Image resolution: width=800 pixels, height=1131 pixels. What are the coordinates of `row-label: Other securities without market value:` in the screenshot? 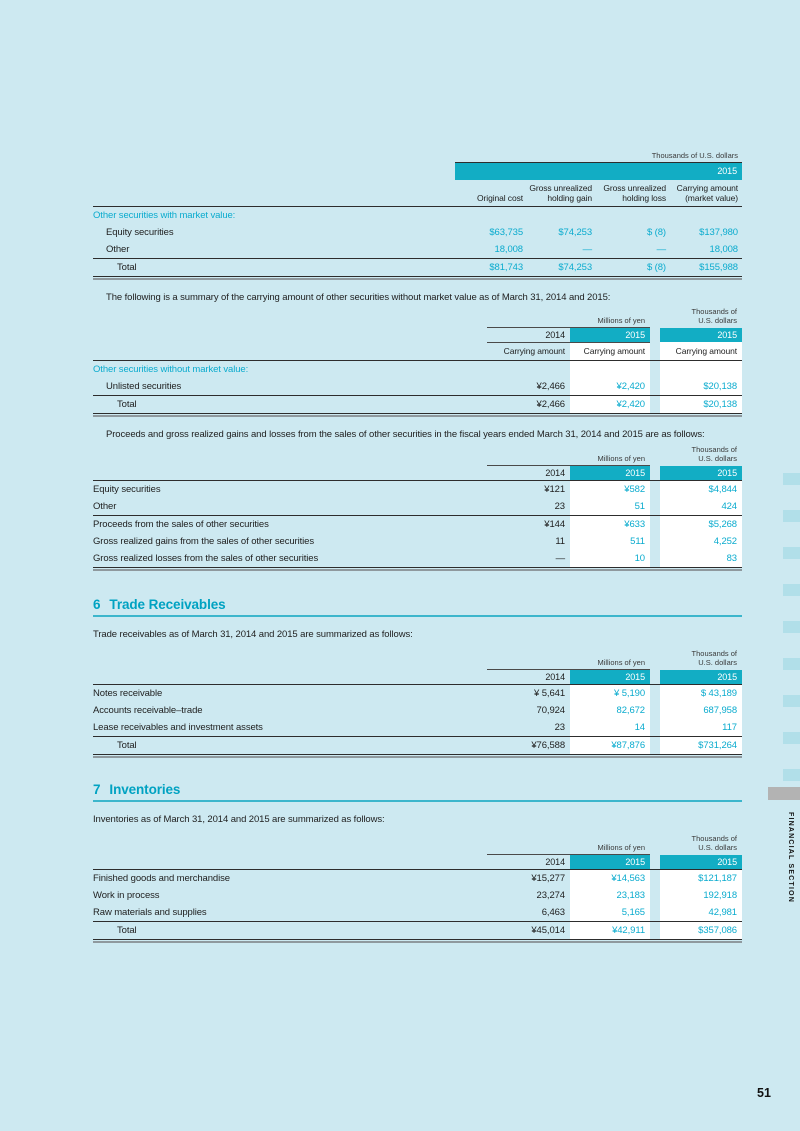 It's located at (171, 369).